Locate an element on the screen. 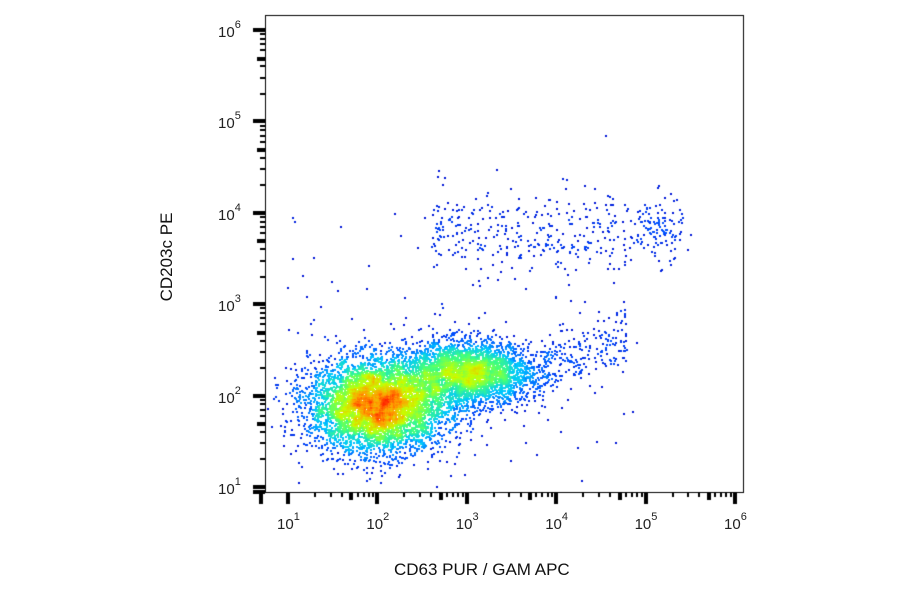 The height and width of the screenshot is (594, 900). y-tick-label: 10⁶ is located at coordinates (229, 30).